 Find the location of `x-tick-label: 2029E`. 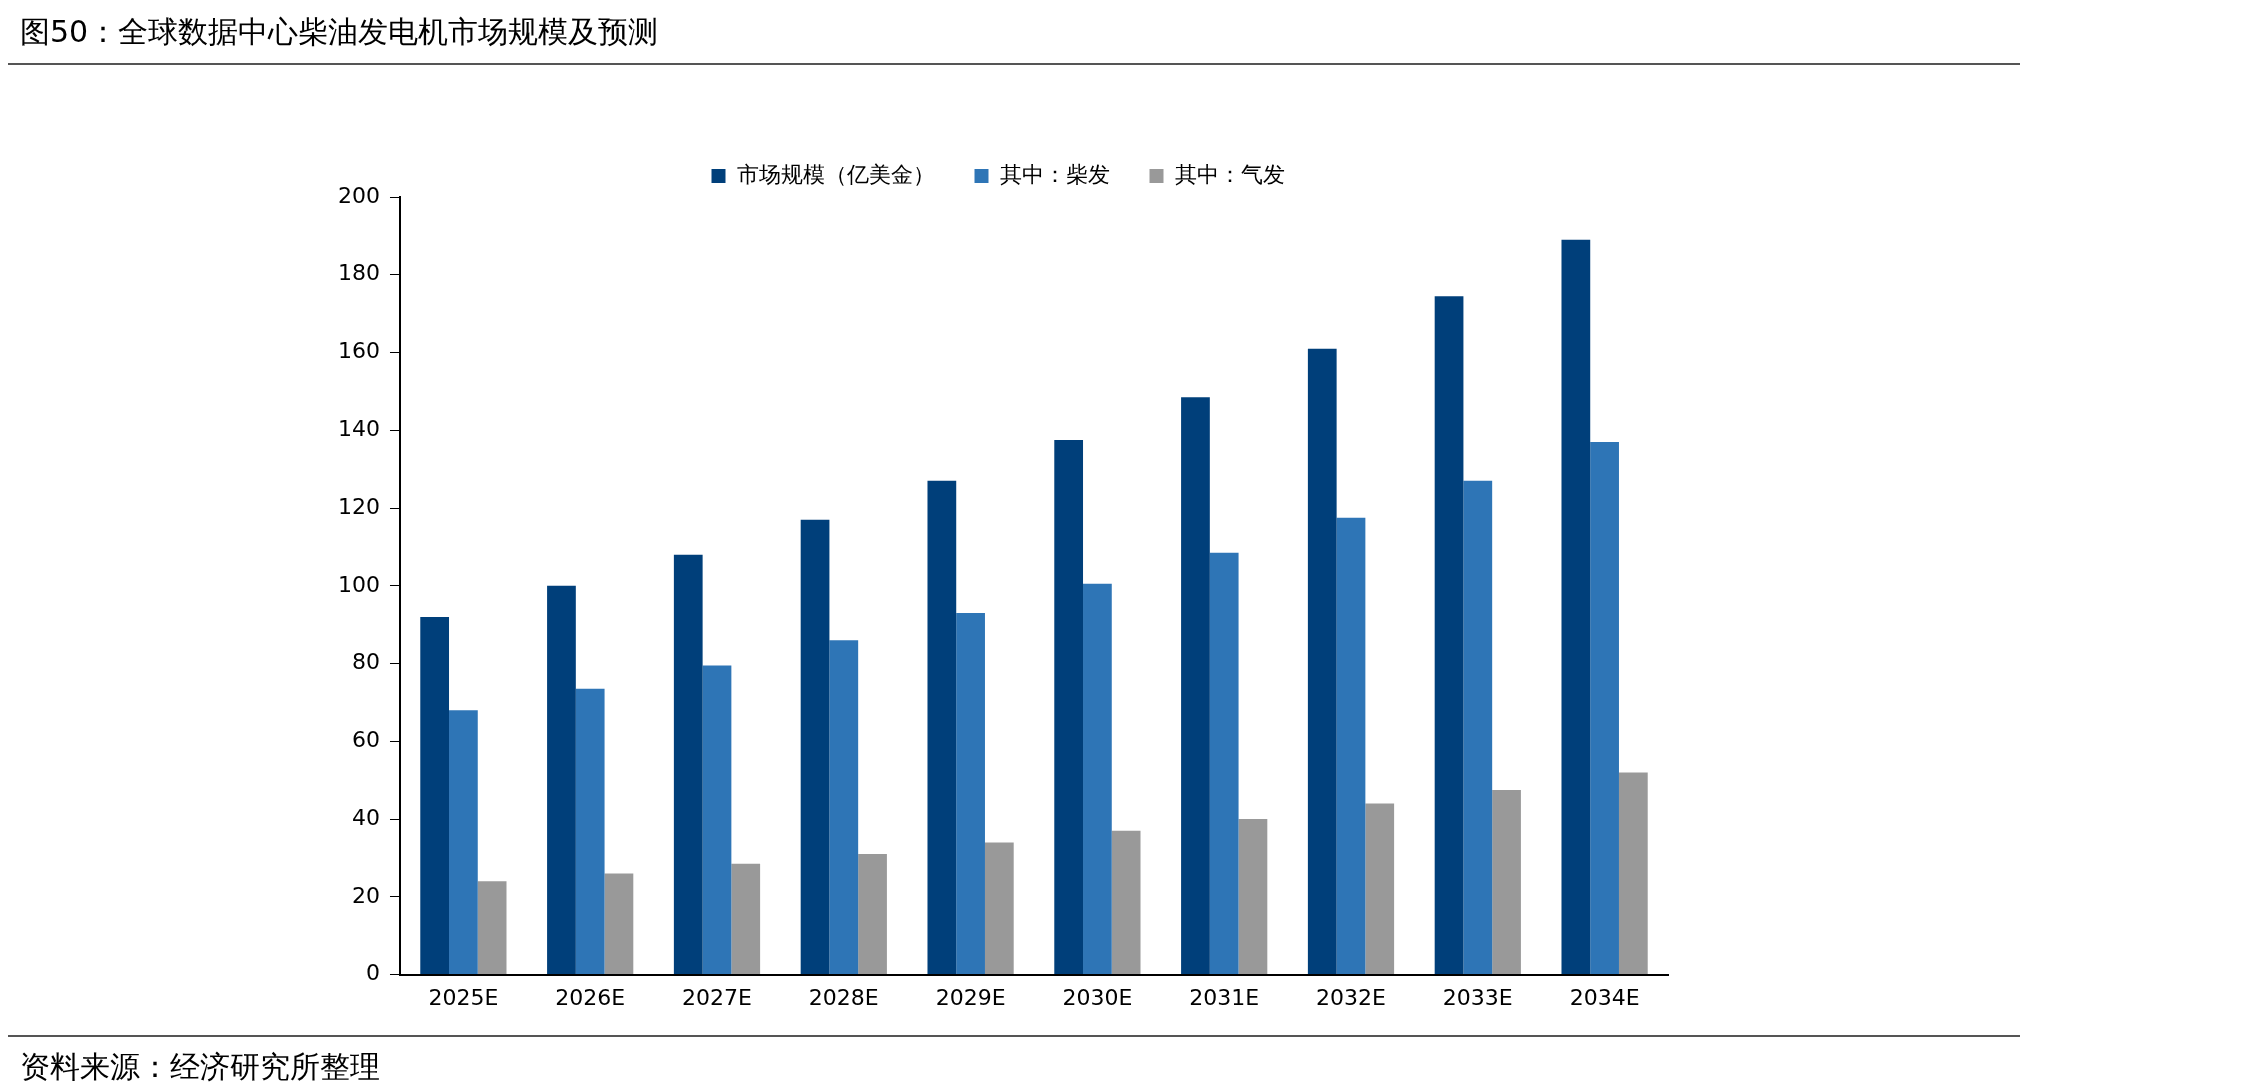

x-tick-label: 2029E is located at coordinates (970, 997).